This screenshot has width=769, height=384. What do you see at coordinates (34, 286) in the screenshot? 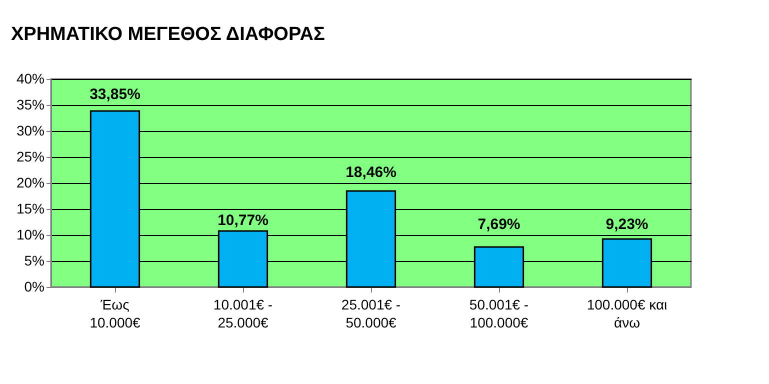
I see `y-tick-label: 0%` at bounding box center [34, 286].